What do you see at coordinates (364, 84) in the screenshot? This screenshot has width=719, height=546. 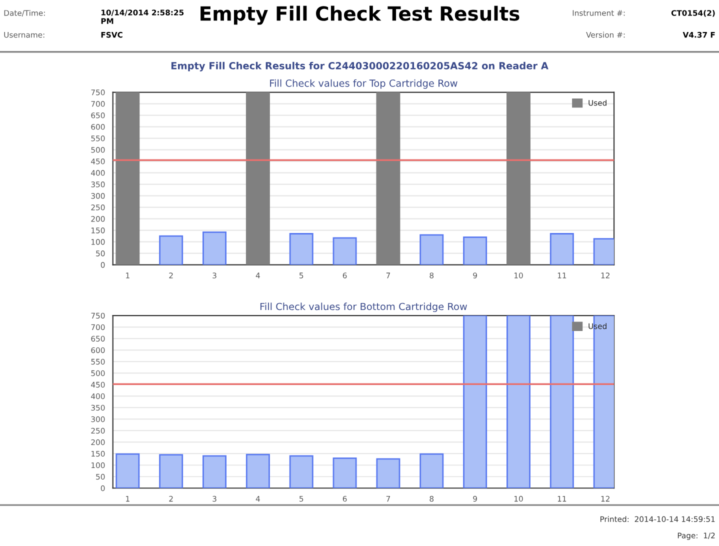 I see `chart-title: Fill Check values for Top Cartridge Row` at bounding box center [364, 84].